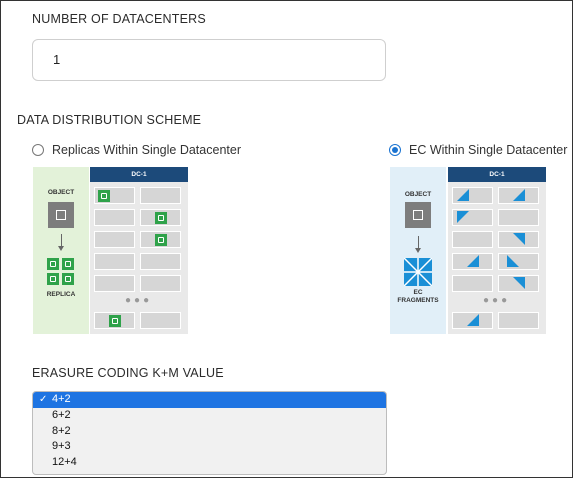 This screenshot has height=478, width=573. I want to click on replica-caption: REPLICA, so click(61, 294).